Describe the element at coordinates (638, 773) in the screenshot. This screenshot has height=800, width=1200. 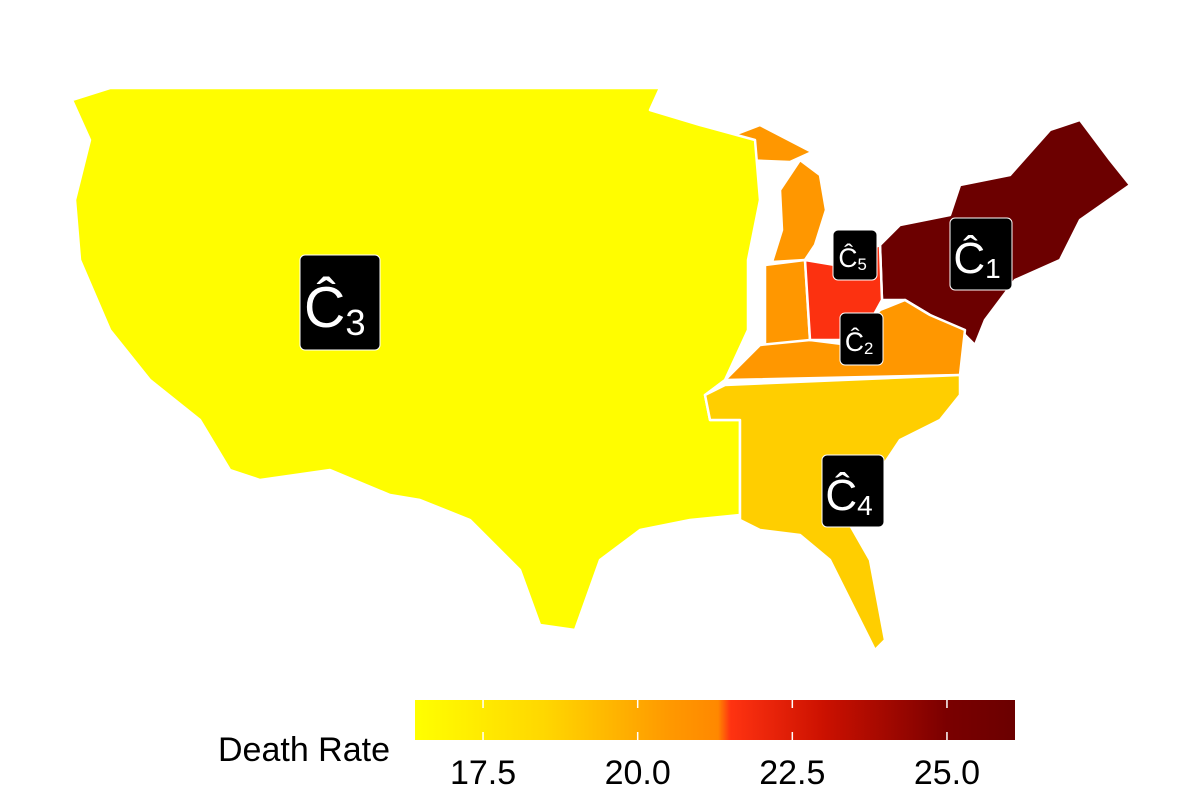
I see `tick-label: 20.0` at that location.